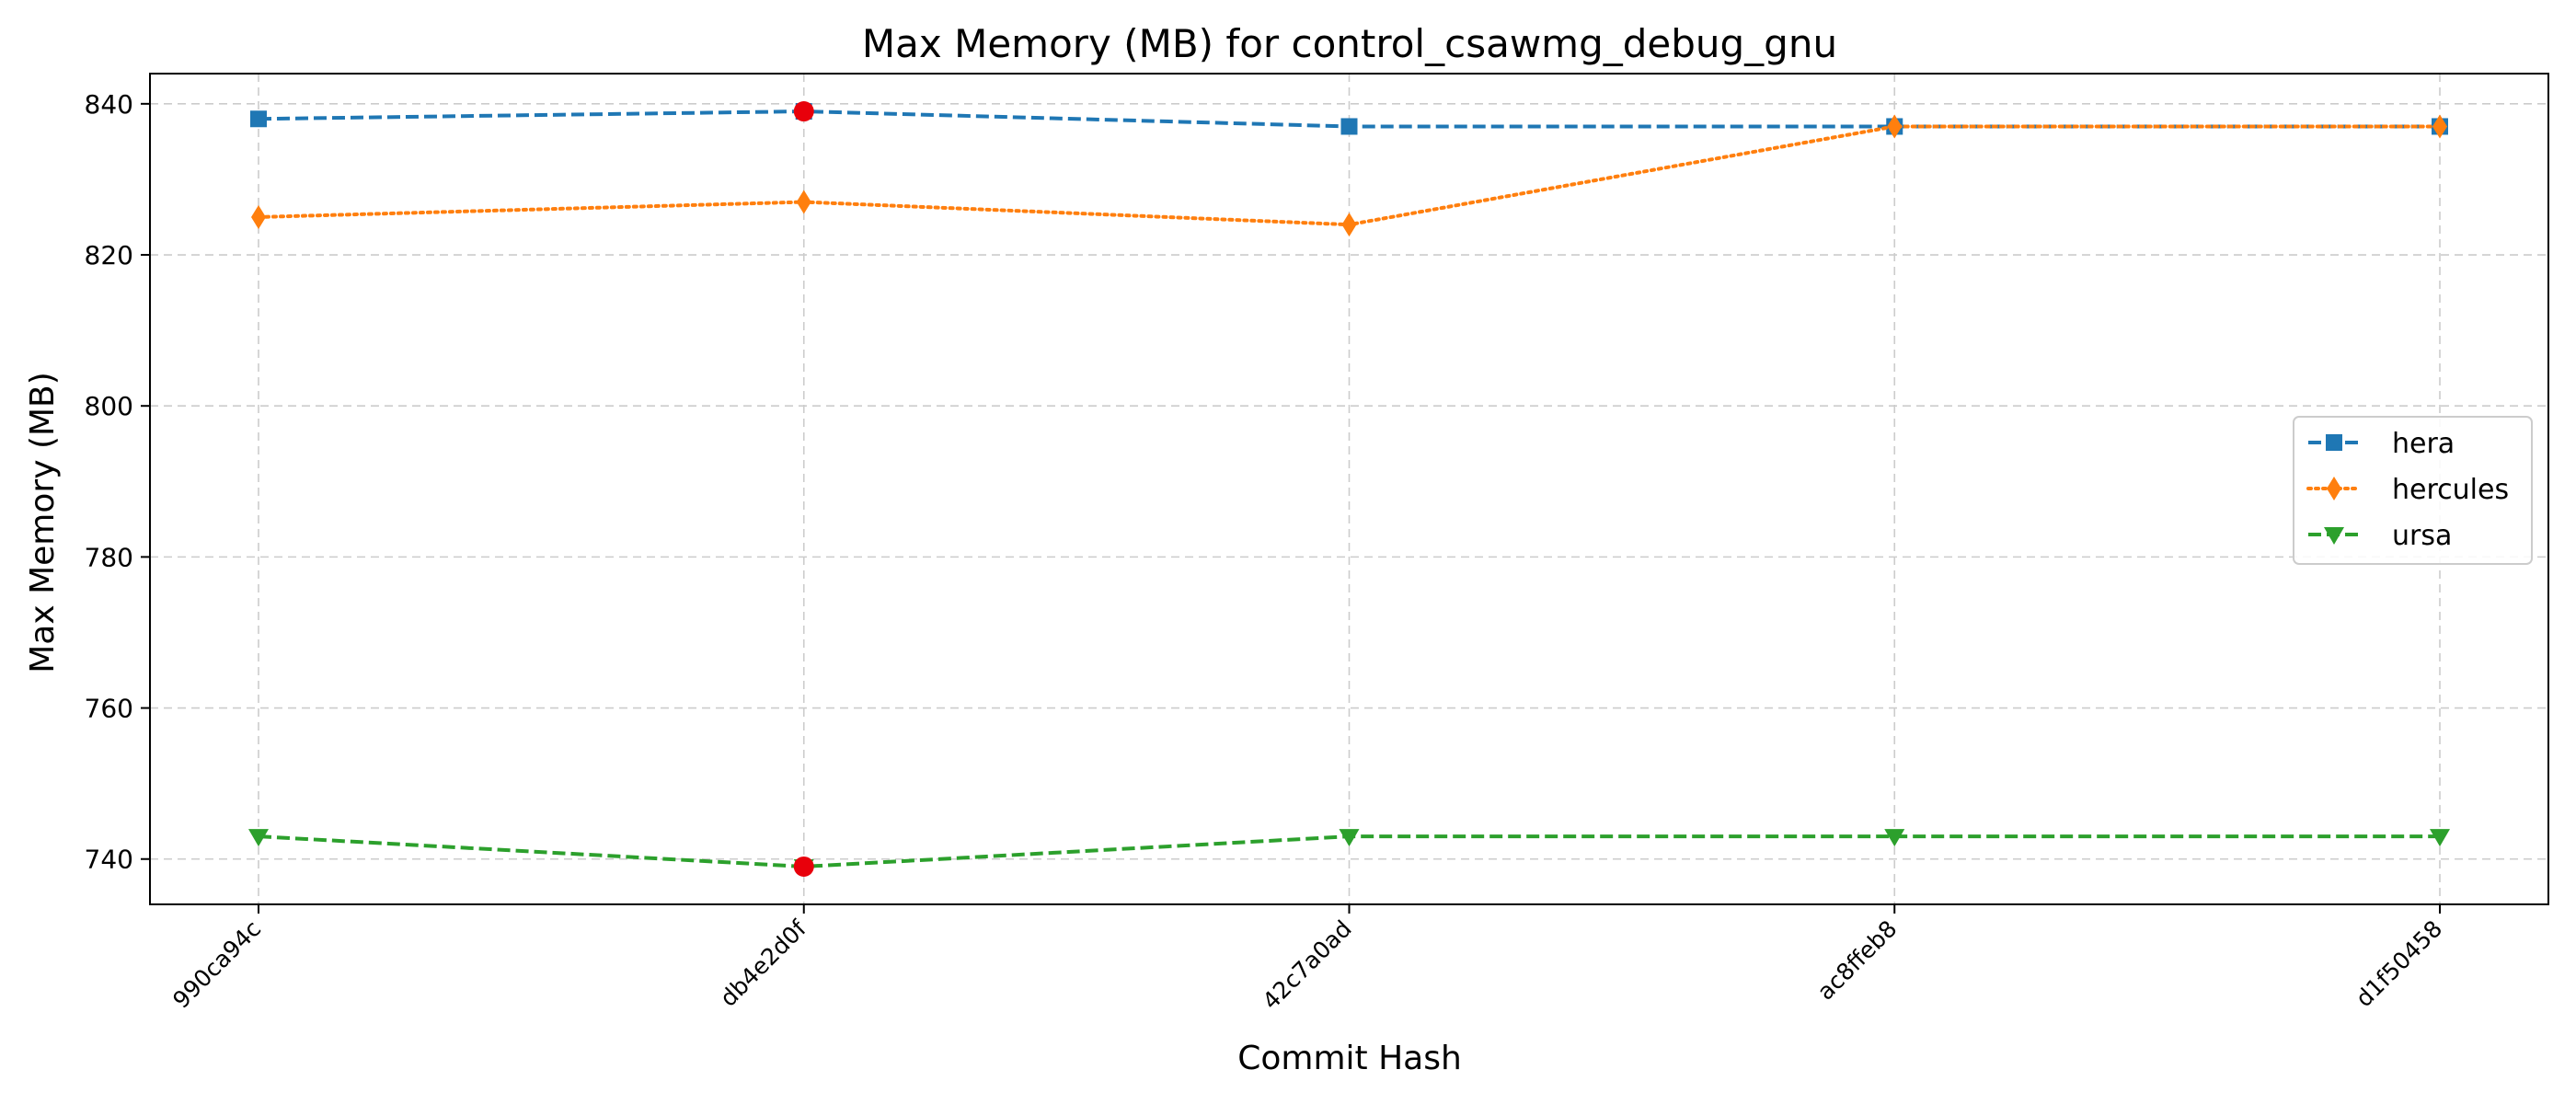  What do you see at coordinates (2422, 536) in the screenshot?
I see `legend-label-ursa: ursa` at bounding box center [2422, 536].